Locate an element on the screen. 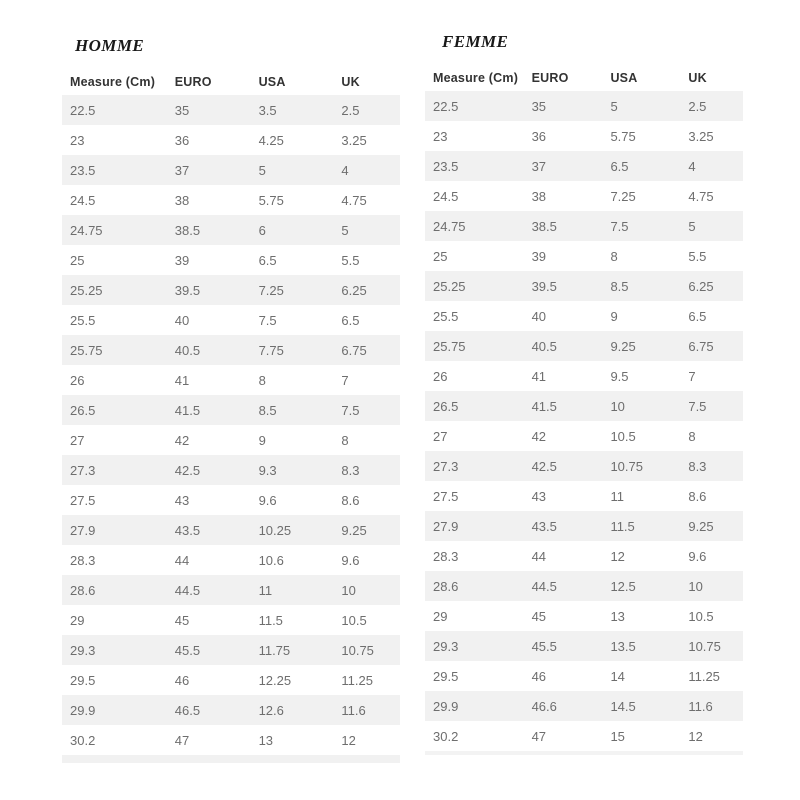 Image resolution: width=800 pixels, height=800 pixels. table-row: 25 39 8 5.5 is located at coordinates (584, 256).